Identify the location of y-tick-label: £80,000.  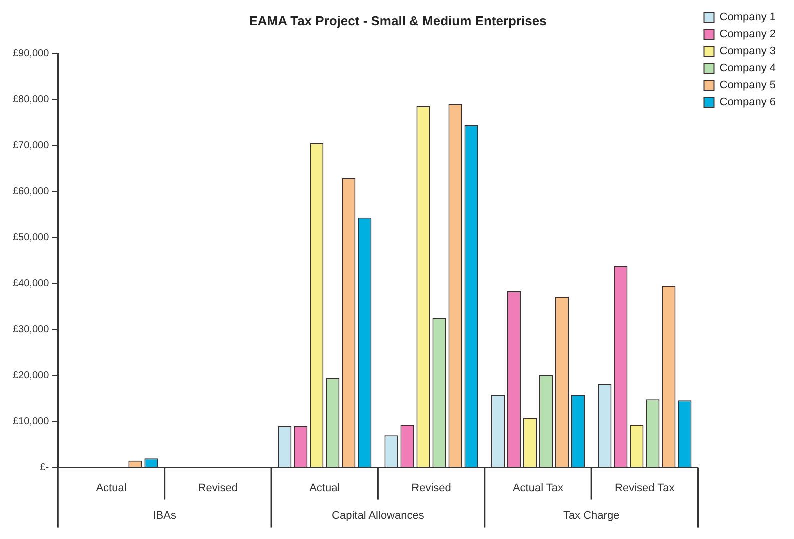
(31, 100).